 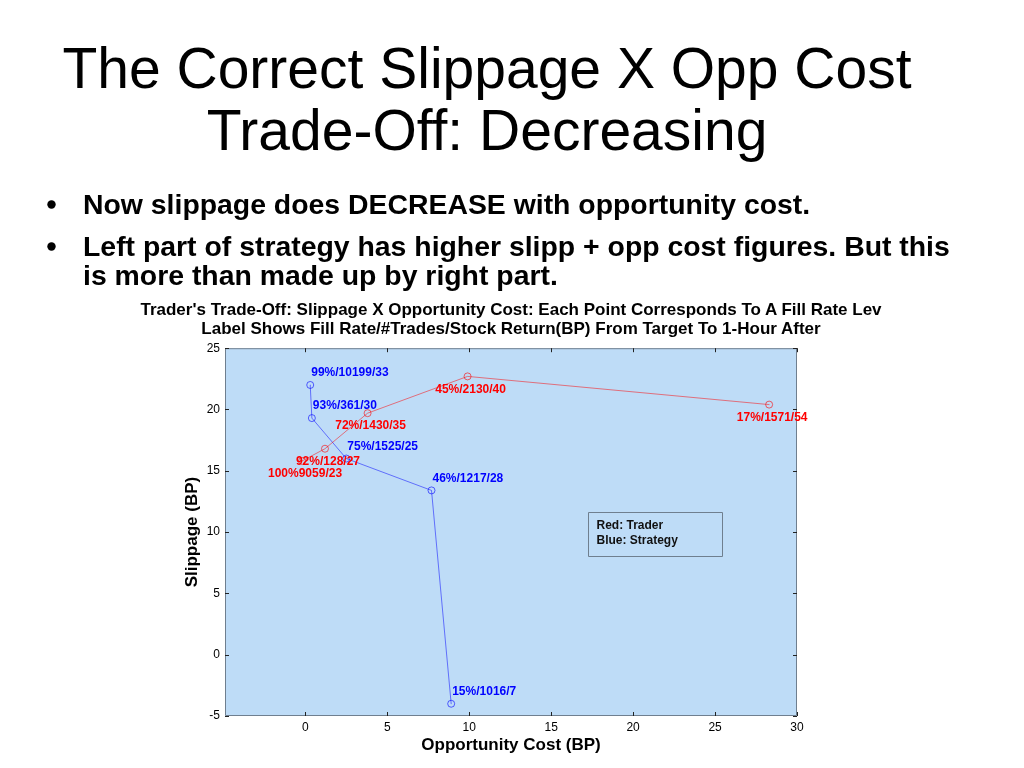 What do you see at coordinates (469, 726) in the screenshot?
I see `x-tick-label: 10` at bounding box center [469, 726].